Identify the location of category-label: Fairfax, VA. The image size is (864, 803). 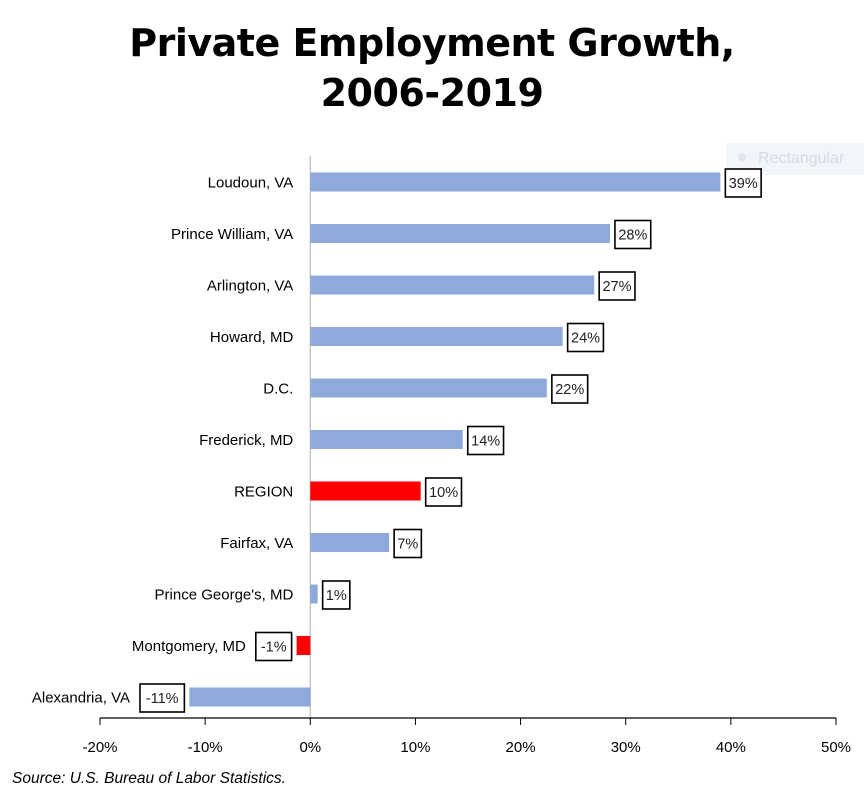
(256, 543).